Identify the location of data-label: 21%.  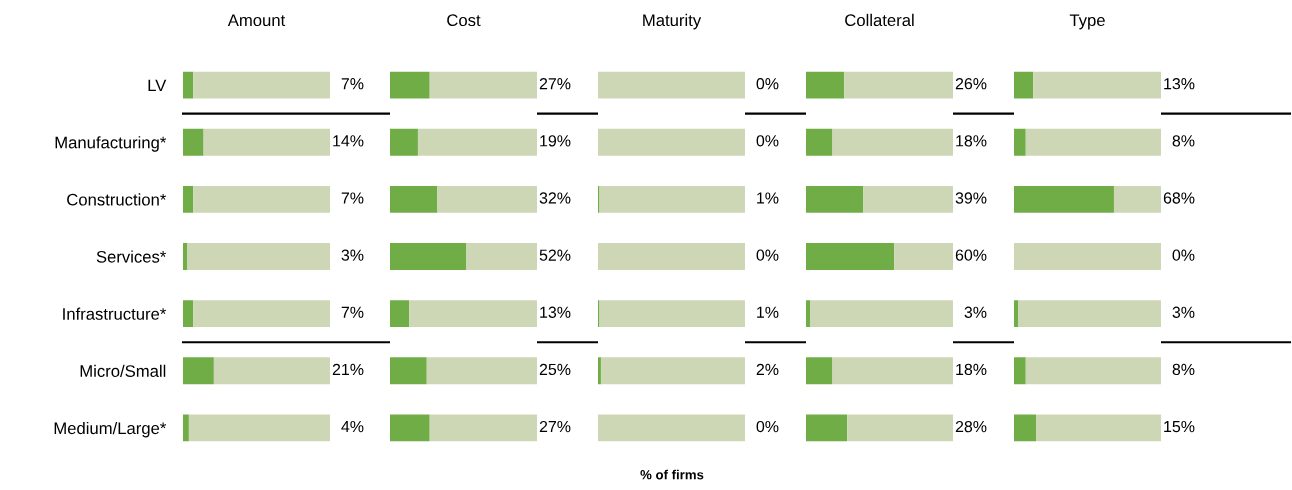
(348, 369).